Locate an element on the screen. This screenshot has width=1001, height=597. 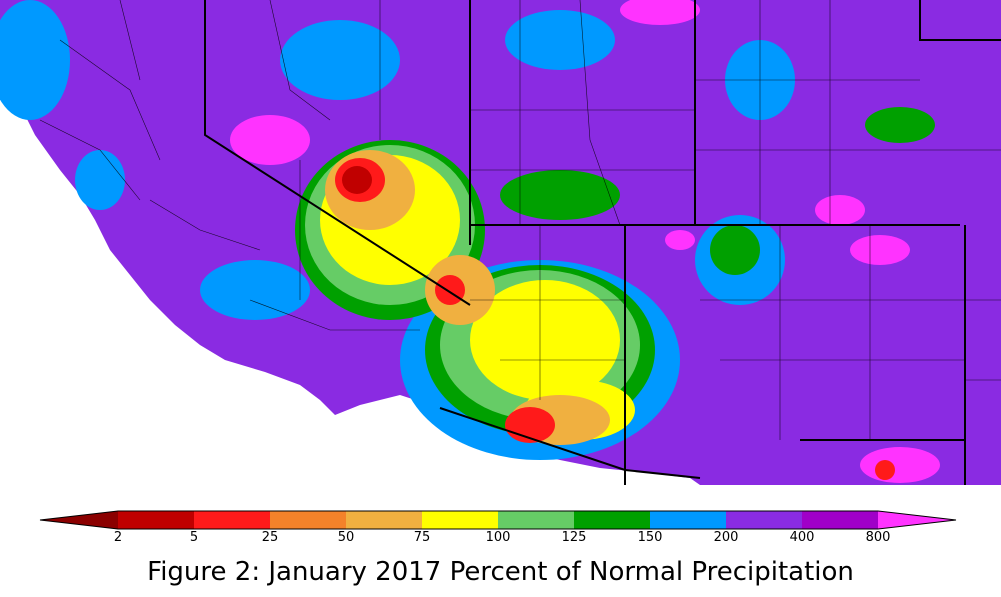
legend-tick-50: 50 is located at coordinates (346, 537).